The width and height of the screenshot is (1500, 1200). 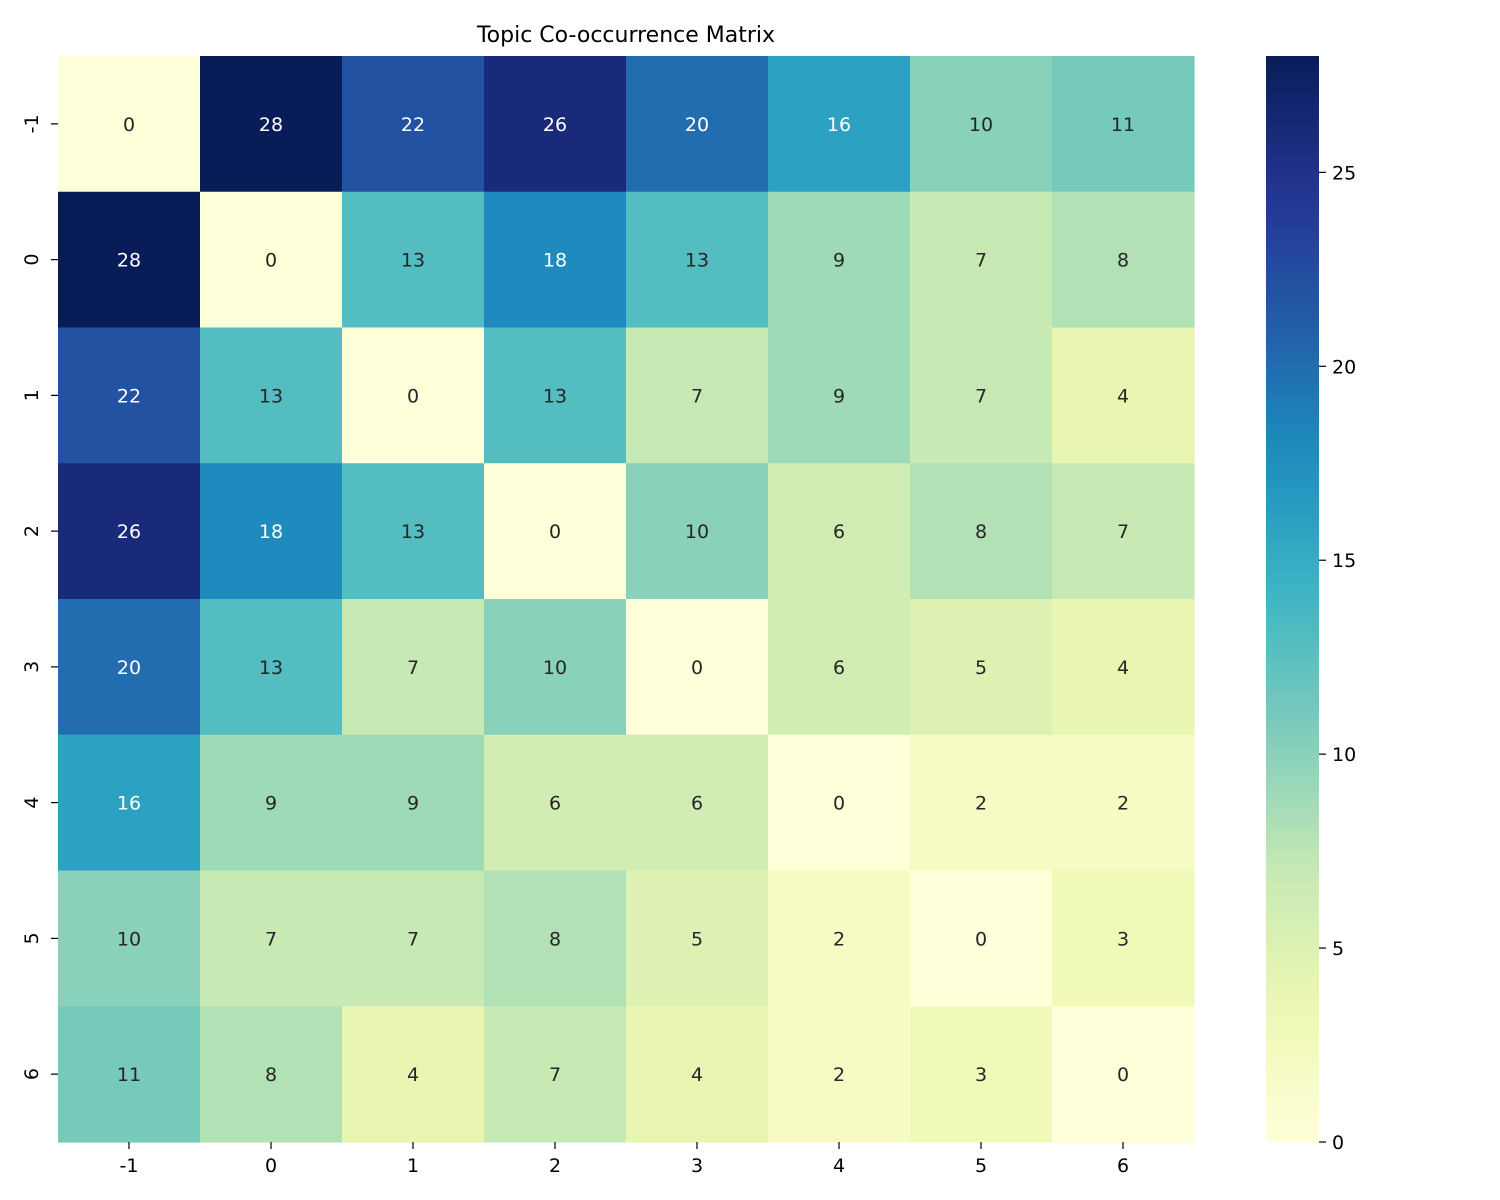 I want to click on y-tick-label: 4, so click(x=32, y=803).